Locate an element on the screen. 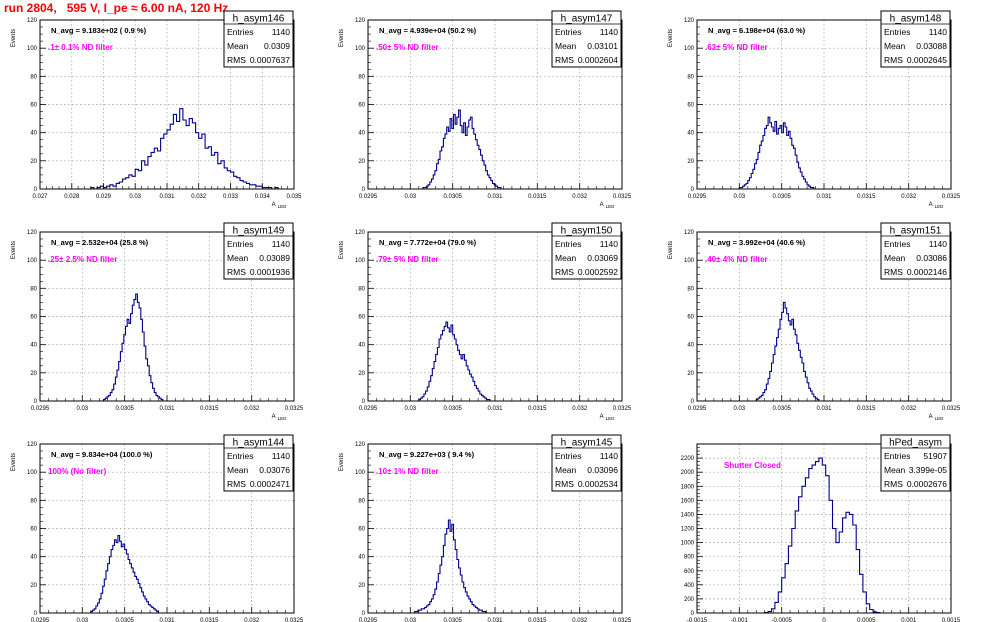 The width and height of the screenshot is (996, 622). x-tick-label: 0.029 is located at coordinates (104, 197).